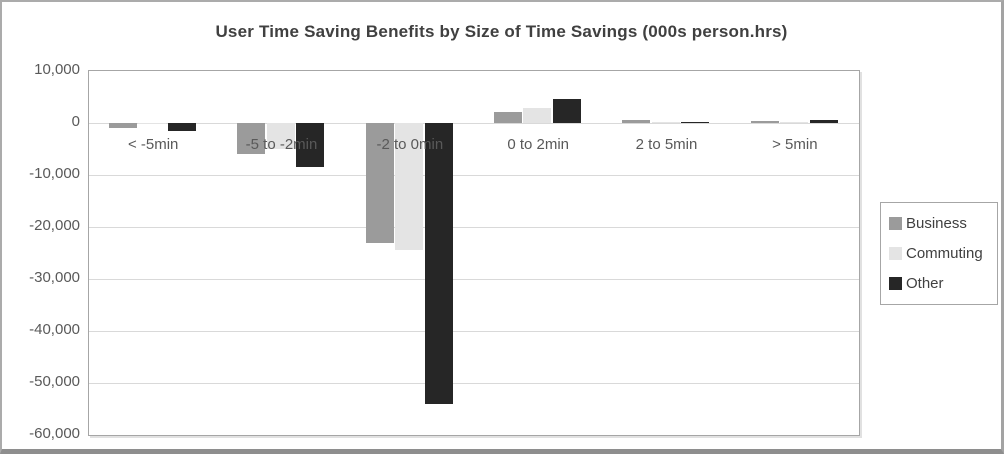 This screenshot has height=454, width=1004. I want to click on y-tick-label: -10,000, so click(54, 173).